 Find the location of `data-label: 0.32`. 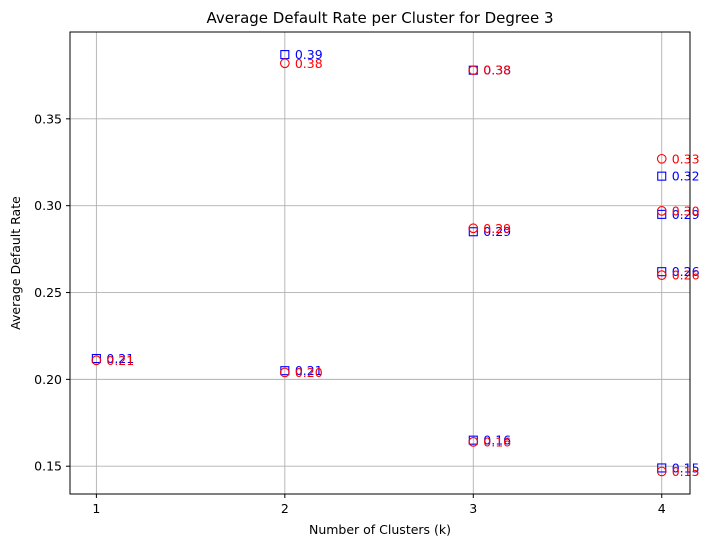

data-label: 0.32 is located at coordinates (686, 176).